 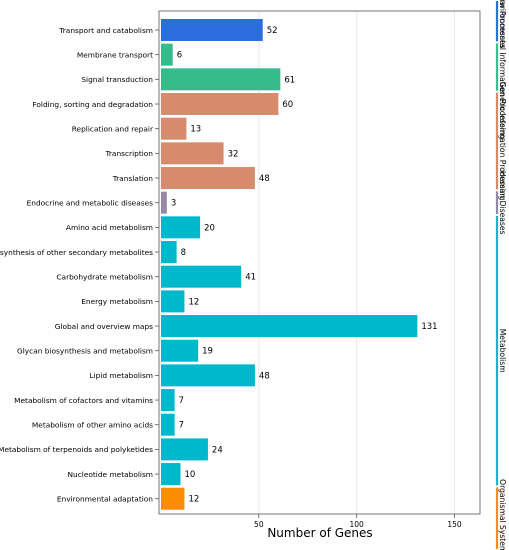 I want to click on x-tick-label: 100, so click(x=357, y=524).